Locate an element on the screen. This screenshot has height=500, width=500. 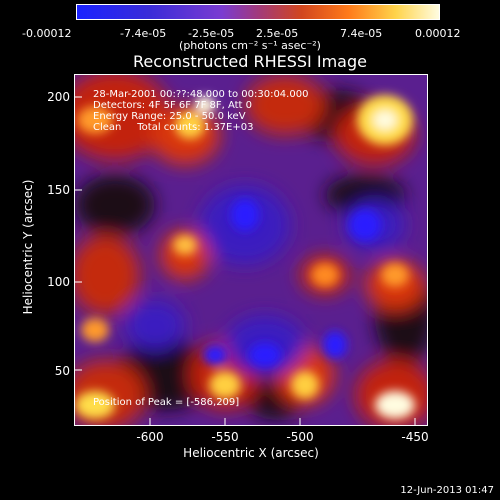
x-tick-label: -450 is located at coordinates (415, 437).